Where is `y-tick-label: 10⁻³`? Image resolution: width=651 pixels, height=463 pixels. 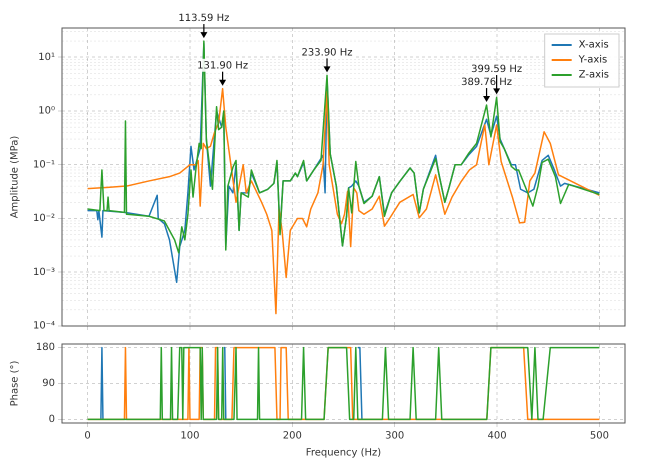 y-tick-label: 10⁻³ is located at coordinates (43, 272).